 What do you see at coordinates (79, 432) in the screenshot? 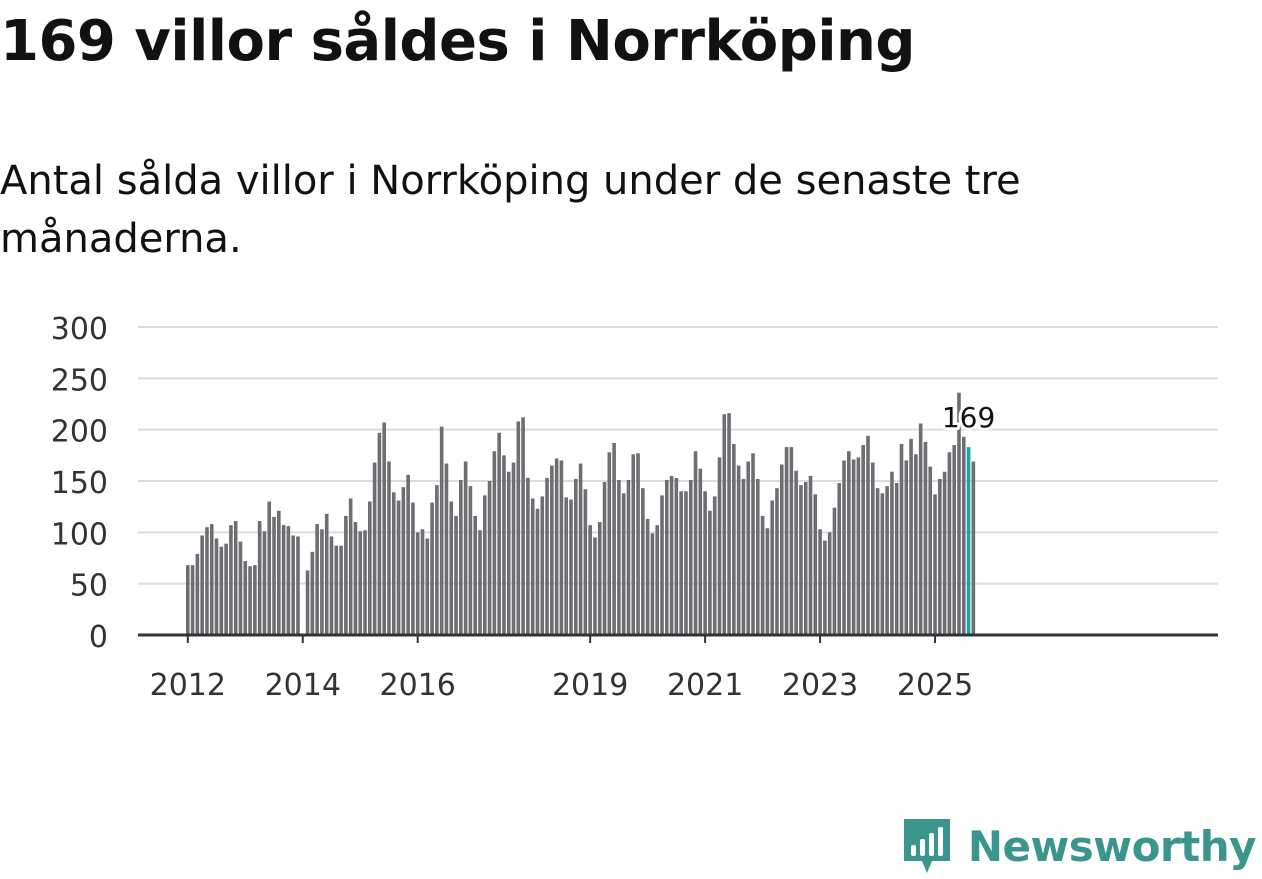
I see `y-tick-label: 200` at bounding box center [79, 432].